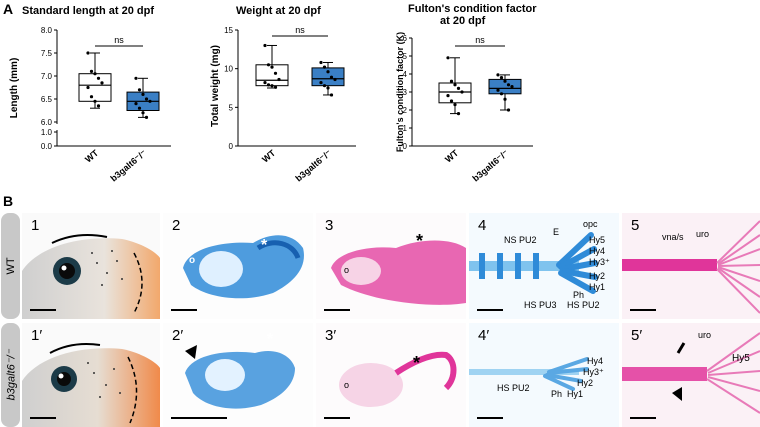 The width and height of the screenshot is (760, 427). What do you see at coordinates (556, 232) in the screenshot?
I see `label-e: E` at bounding box center [556, 232].